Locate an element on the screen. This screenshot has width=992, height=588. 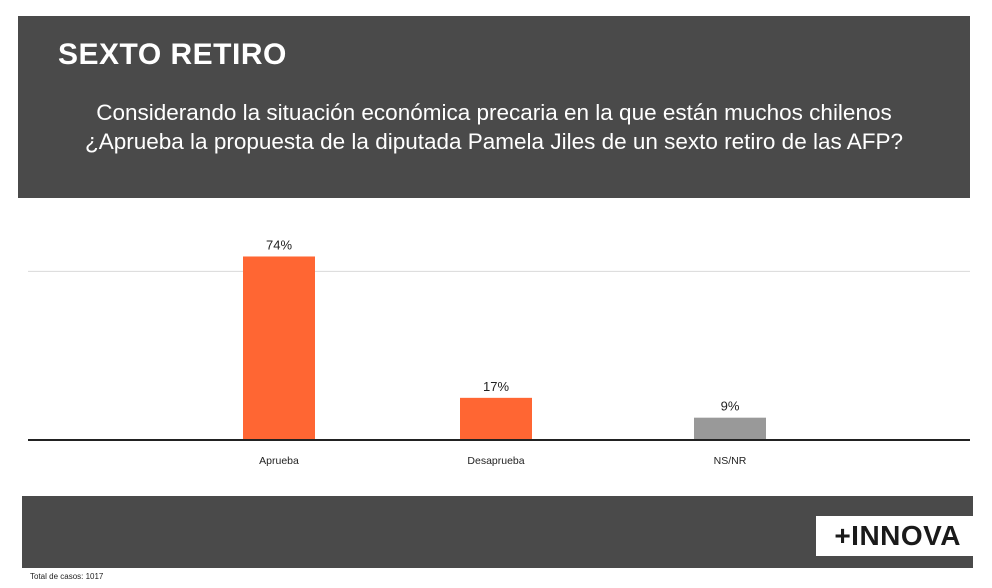
bar-ns-nr is located at coordinates (730, 428).